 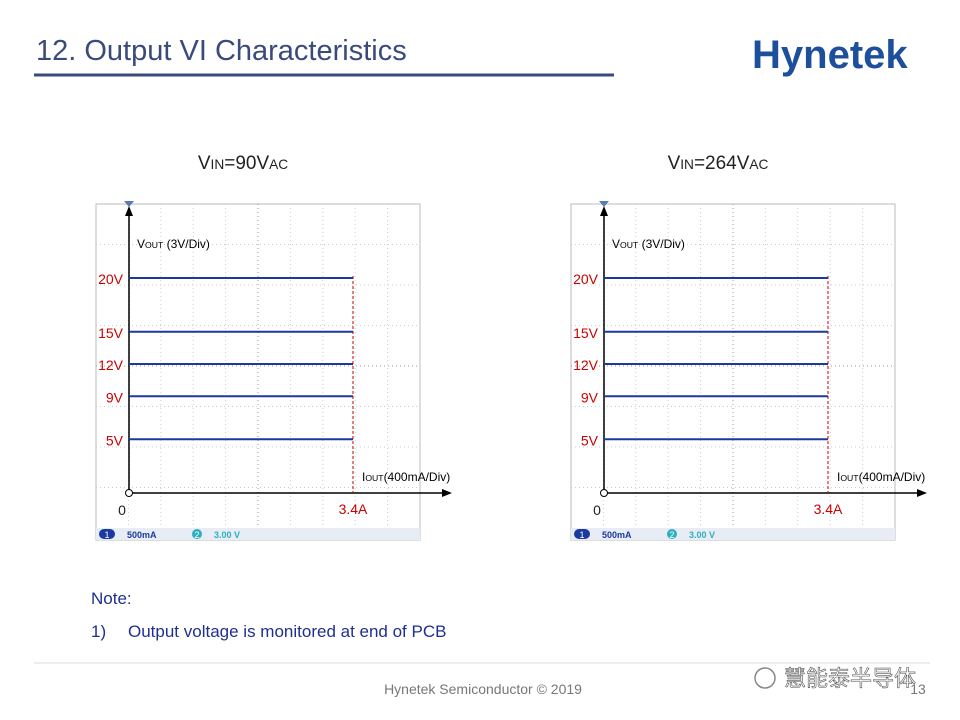 What do you see at coordinates (850, 678) in the screenshot?
I see `watermark: 慧能泰半导体` at bounding box center [850, 678].